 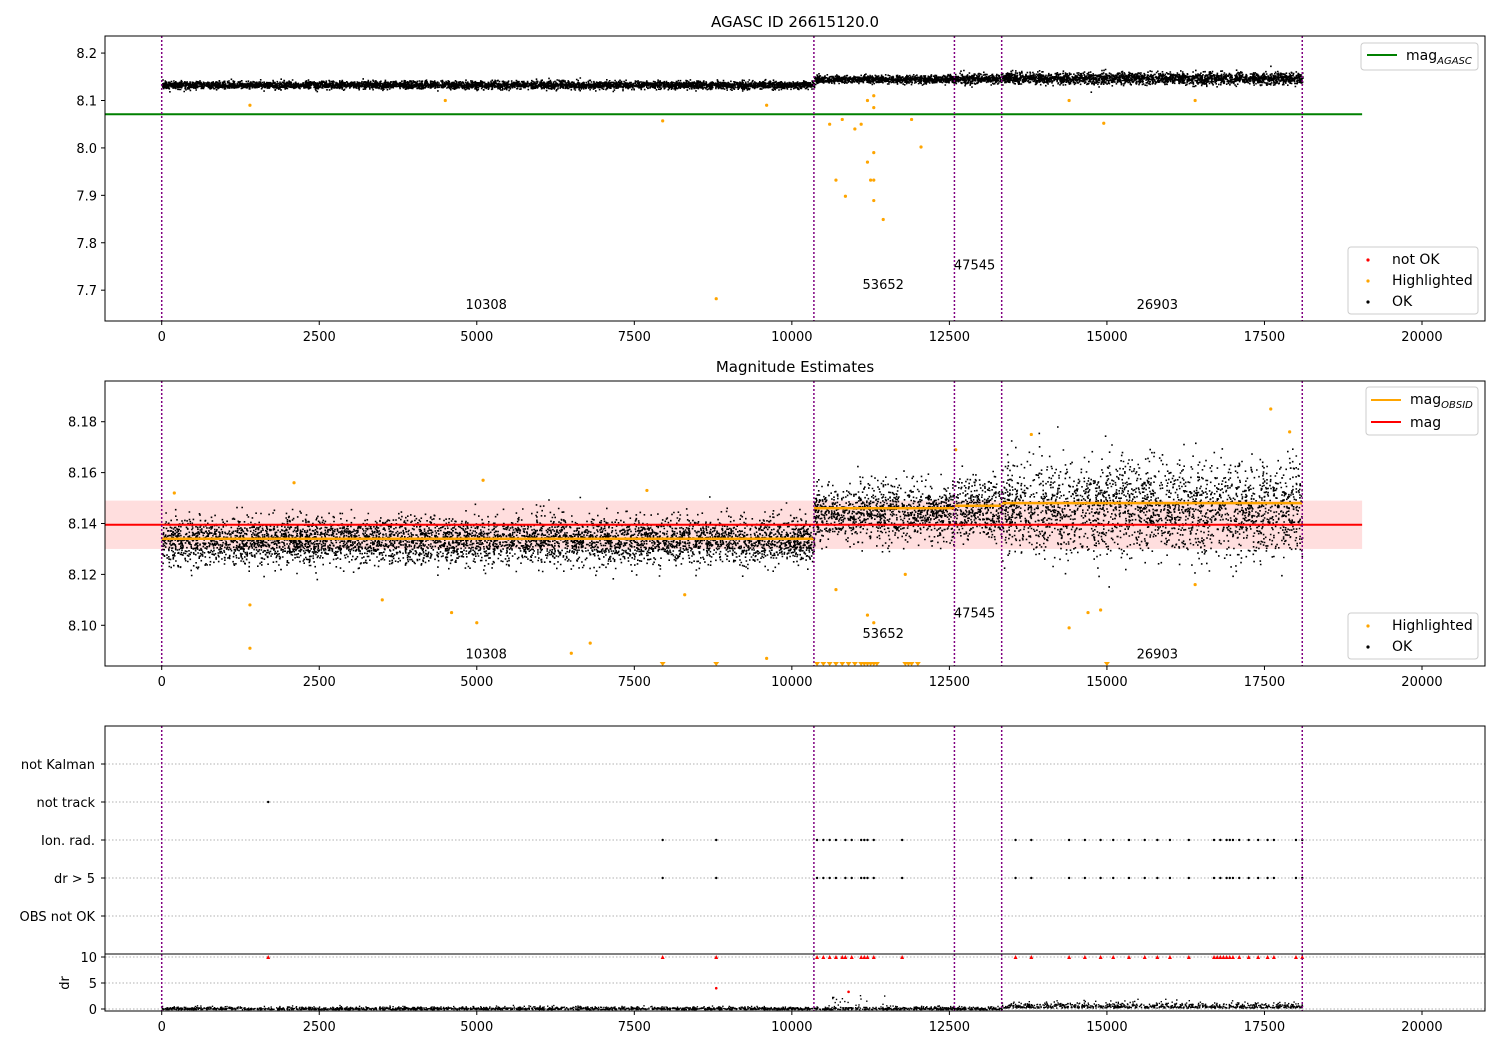 What do you see at coordinates (884, 79) in the screenshot?
I see `ok-points-cloud` at bounding box center [884, 79].